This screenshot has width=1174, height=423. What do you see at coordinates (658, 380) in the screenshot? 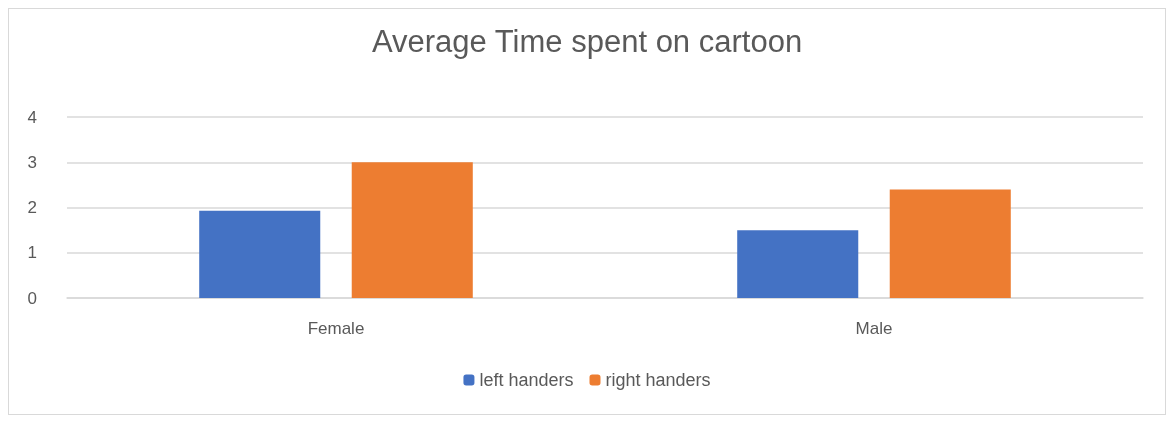
I see `legend-label: right handers` at bounding box center [658, 380].